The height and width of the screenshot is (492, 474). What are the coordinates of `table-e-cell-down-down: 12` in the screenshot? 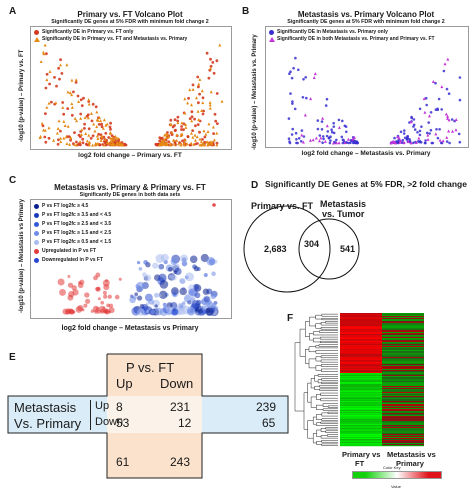 It's located at (185, 423).